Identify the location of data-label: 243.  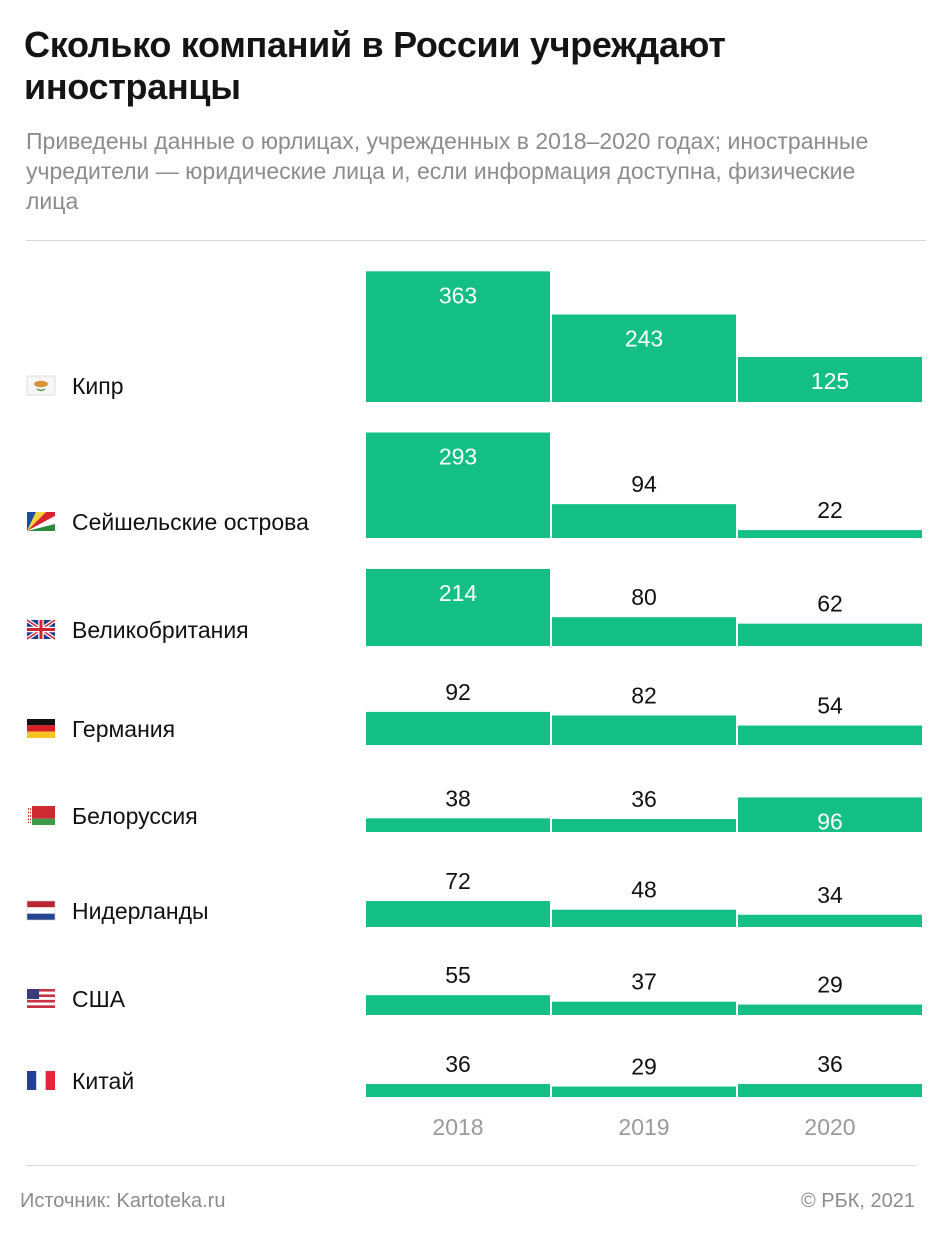
(644, 339).